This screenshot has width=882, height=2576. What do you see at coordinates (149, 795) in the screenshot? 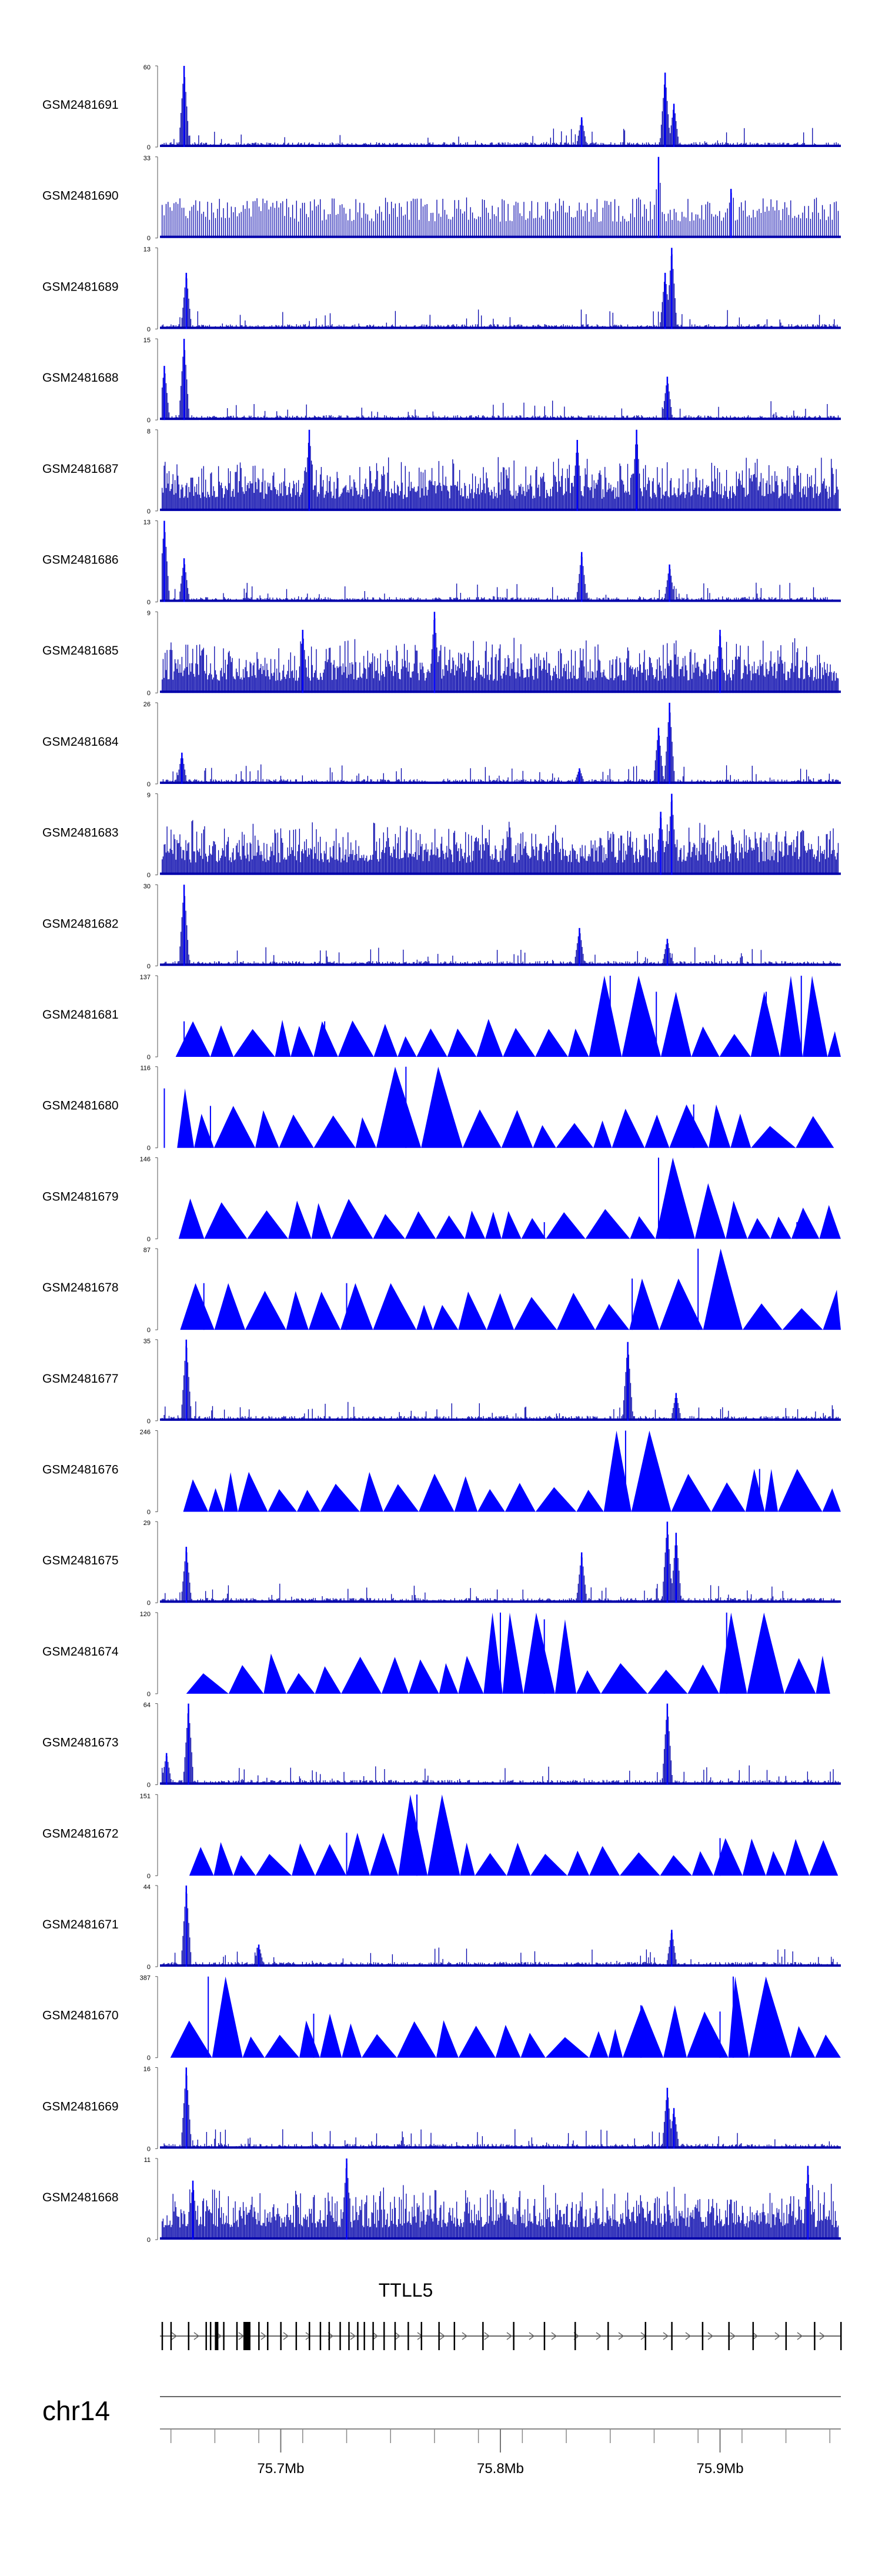
I see `y-max-label: 9` at bounding box center [149, 795].